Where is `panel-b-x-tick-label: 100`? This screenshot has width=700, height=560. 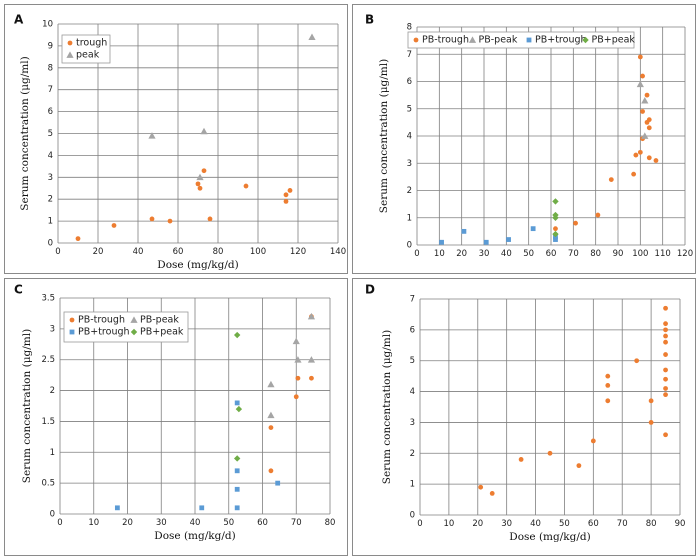
panel-b-x-tick-label: 100 is located at coordinates (640, 254).